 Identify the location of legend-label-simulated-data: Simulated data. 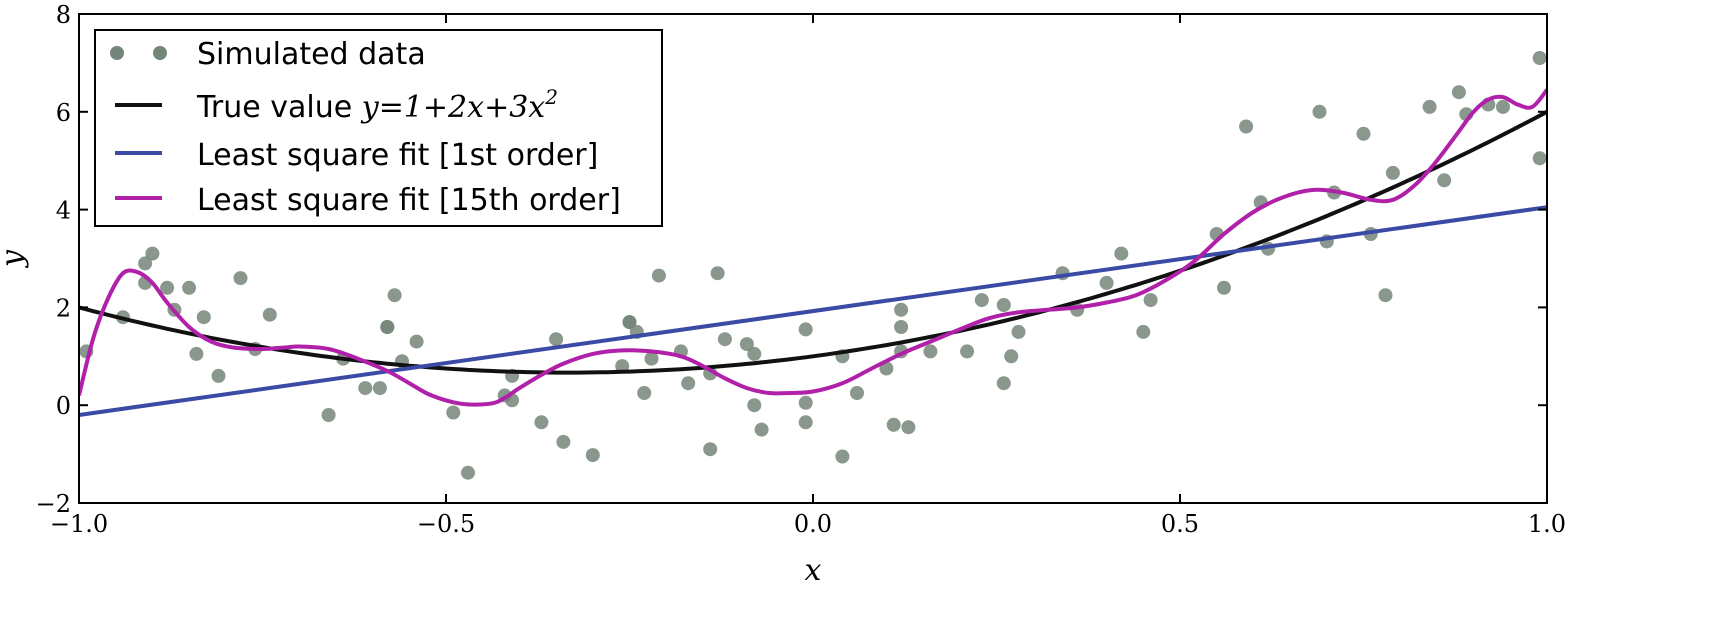
(311, 54).